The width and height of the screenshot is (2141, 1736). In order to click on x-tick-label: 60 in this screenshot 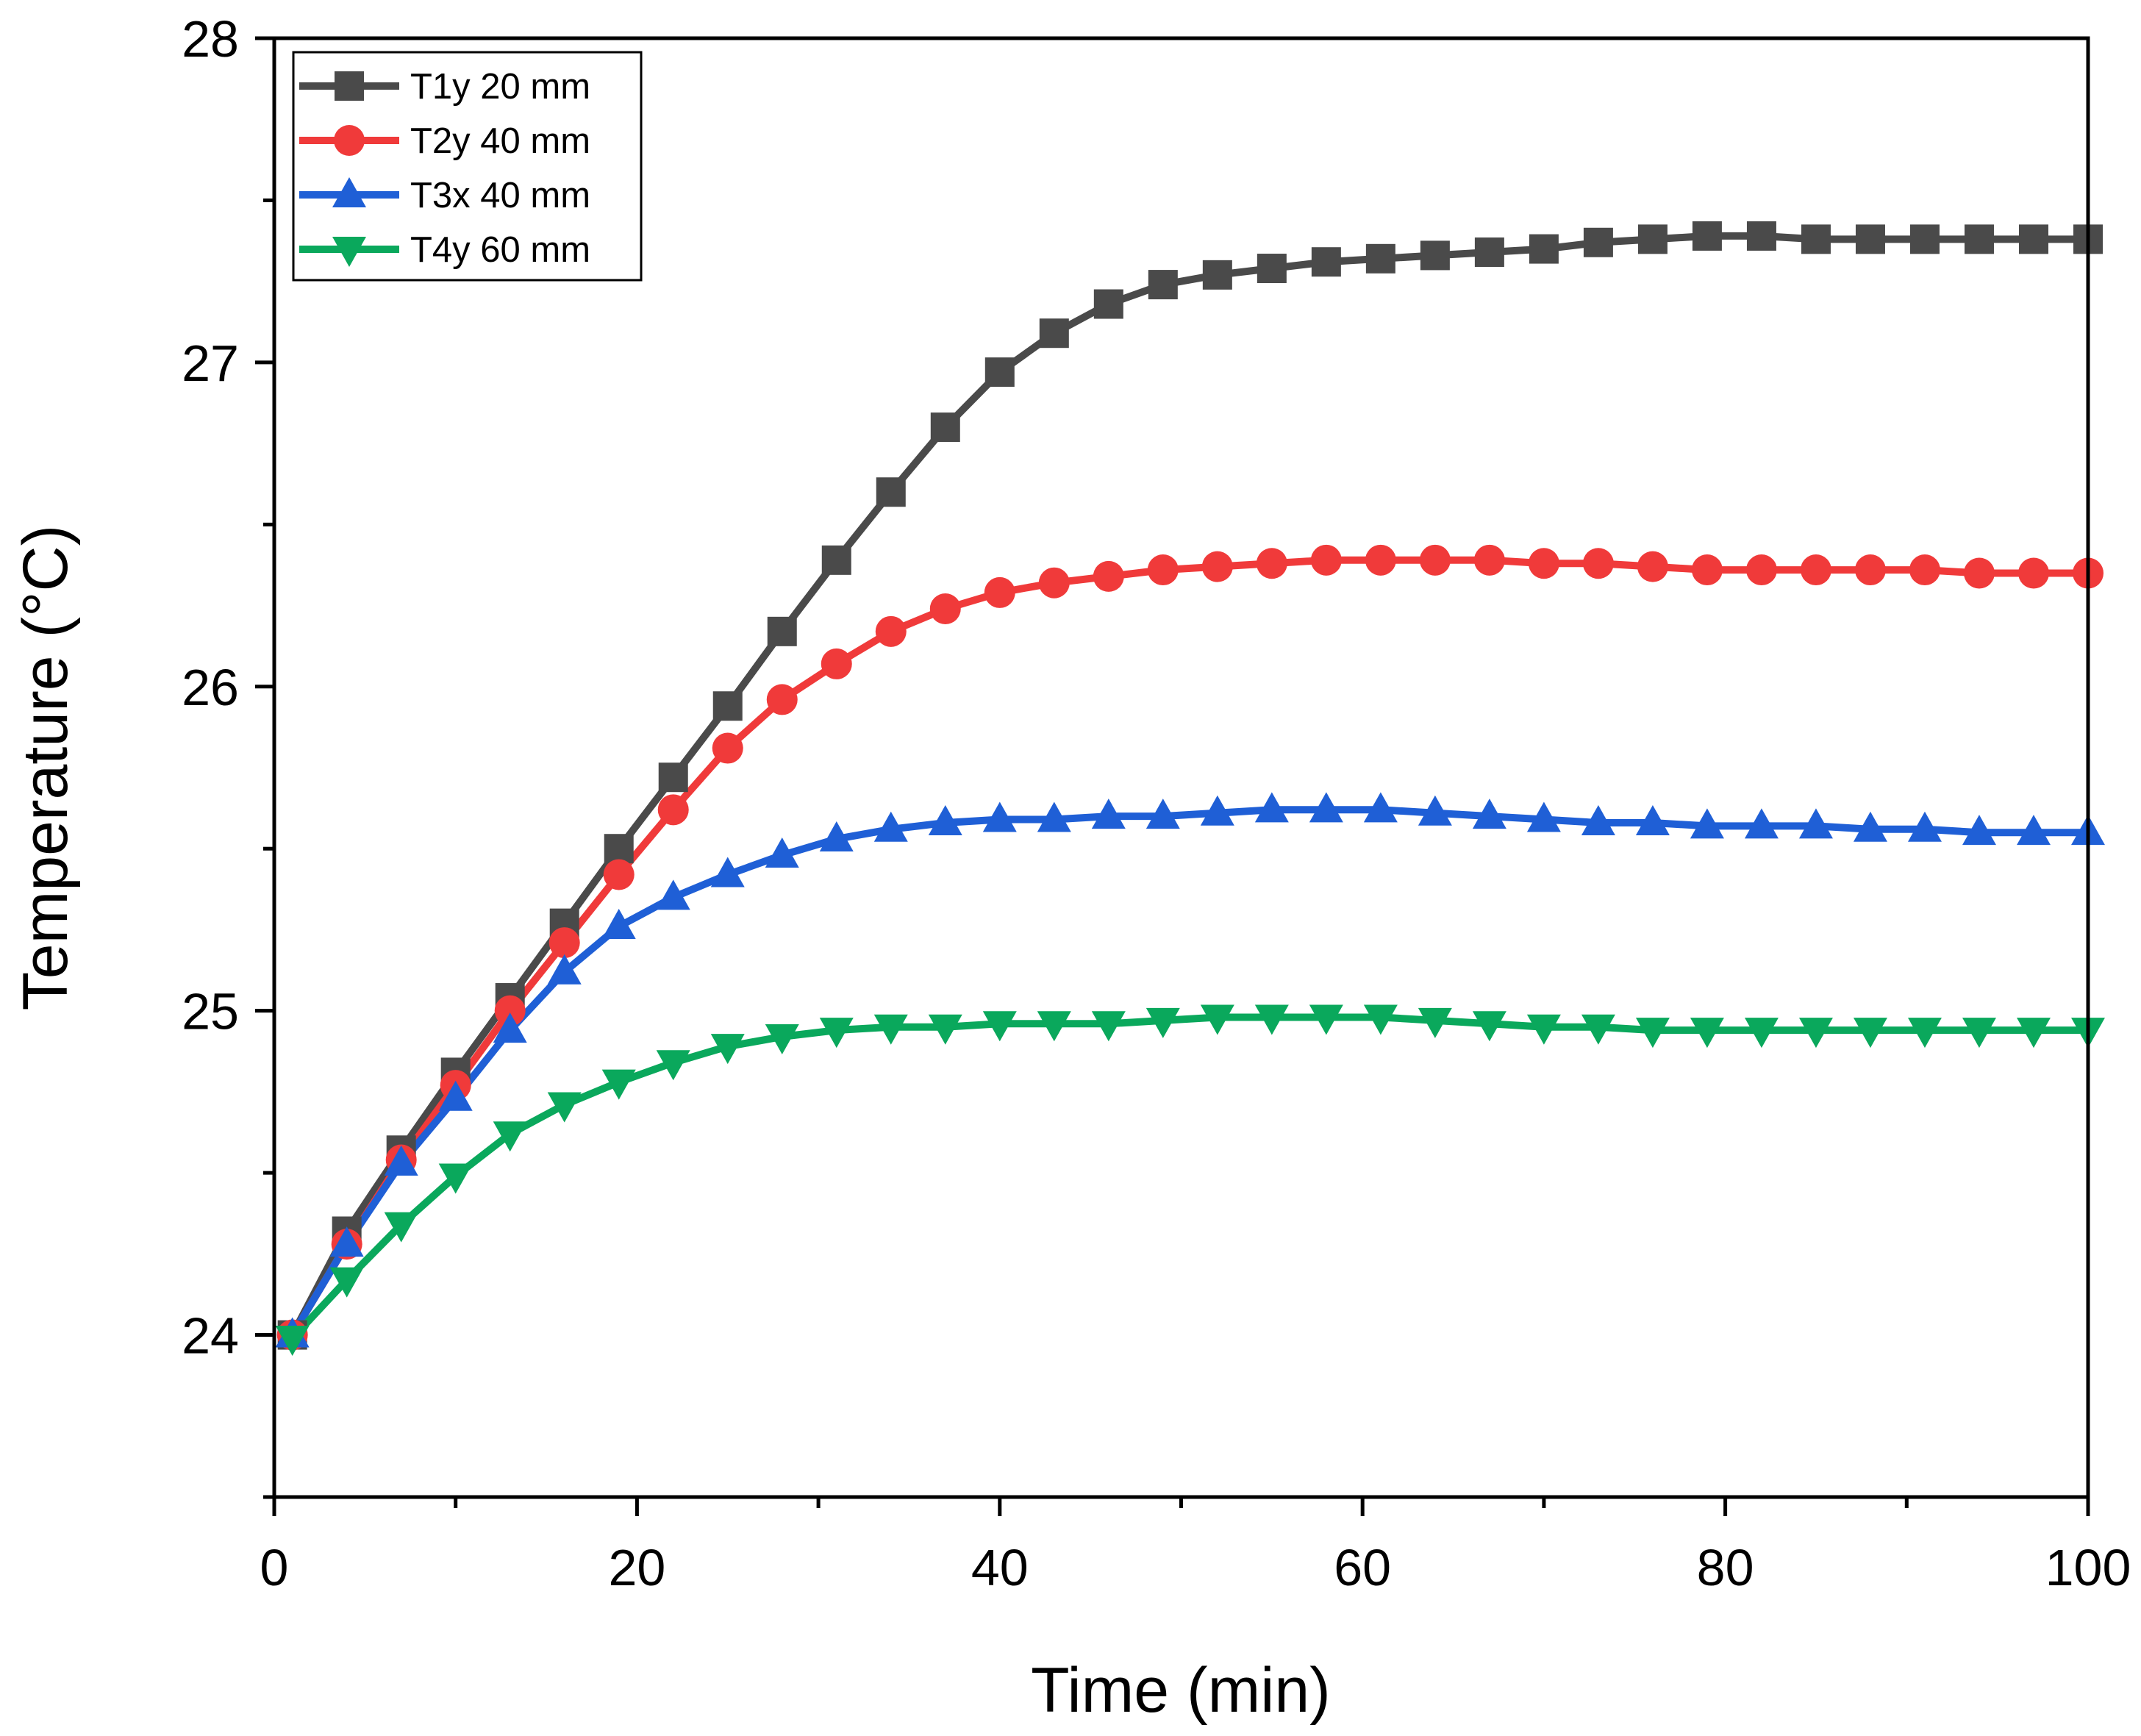, I will do `click(1362, 1567)`.